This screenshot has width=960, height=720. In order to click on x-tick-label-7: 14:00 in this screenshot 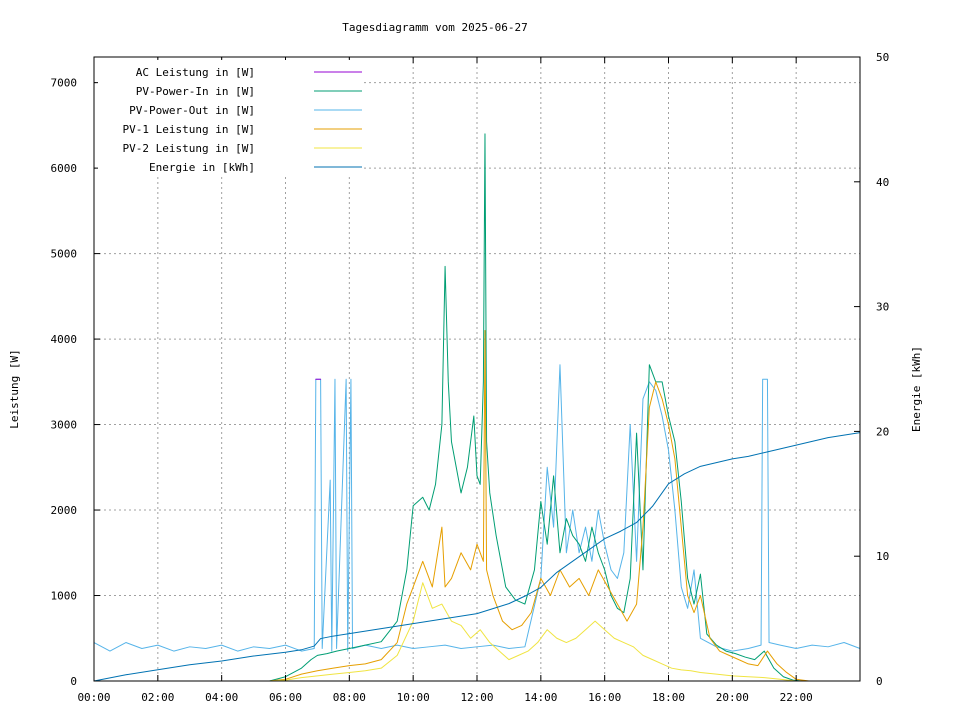, I will do `click(540, 697)`.